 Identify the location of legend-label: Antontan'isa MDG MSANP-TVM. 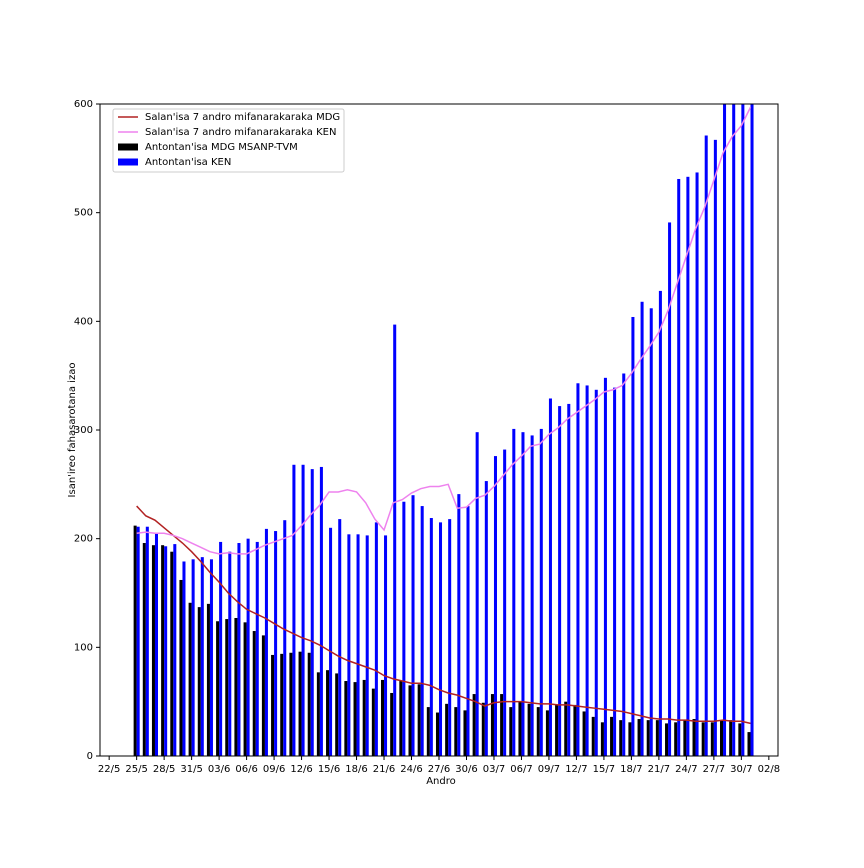
(221, 147).